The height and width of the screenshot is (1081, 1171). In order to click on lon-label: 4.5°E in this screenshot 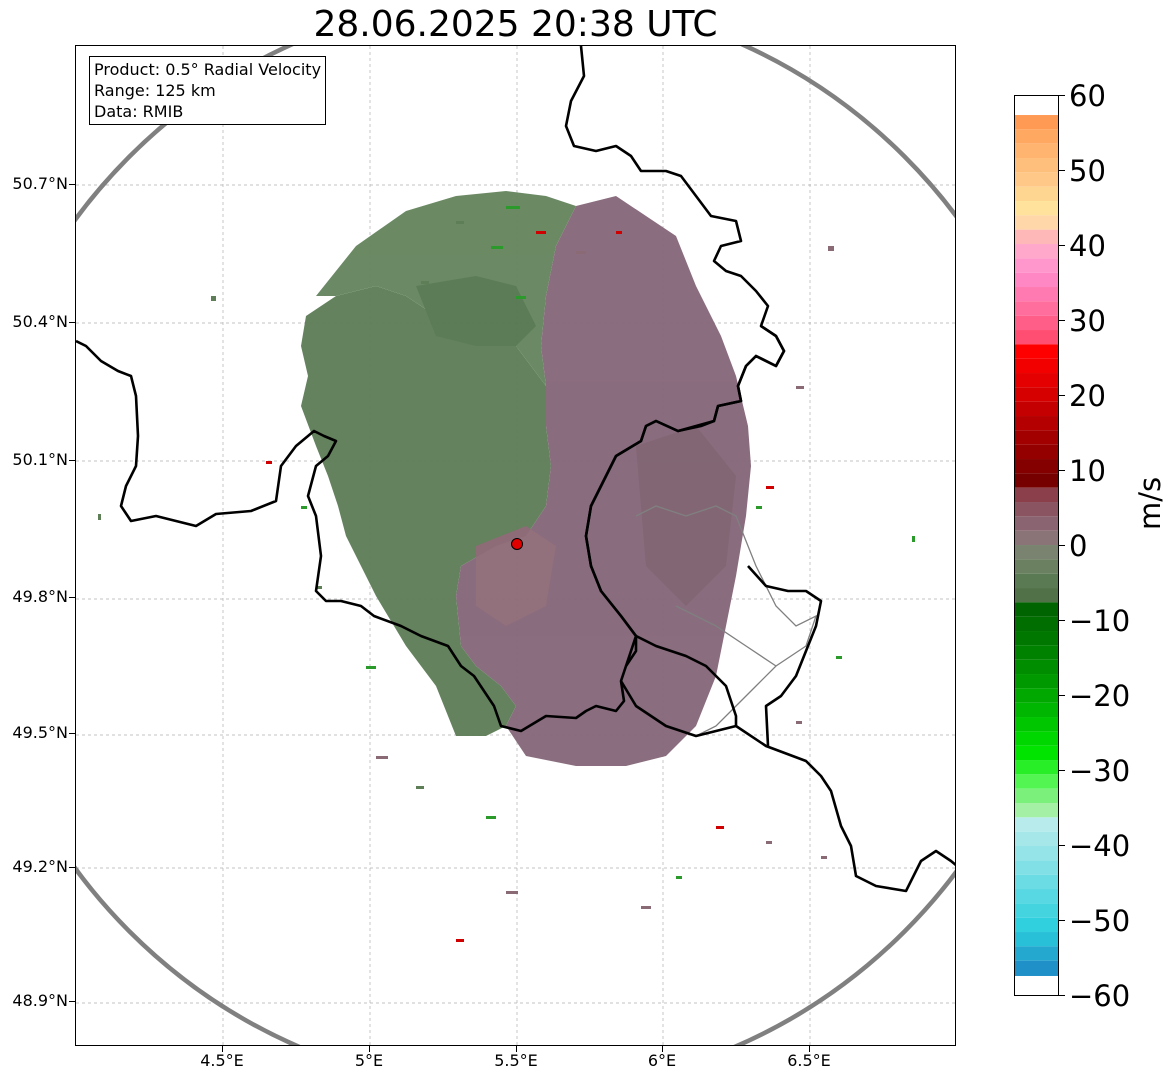, I will do `click(222, 1060)`.